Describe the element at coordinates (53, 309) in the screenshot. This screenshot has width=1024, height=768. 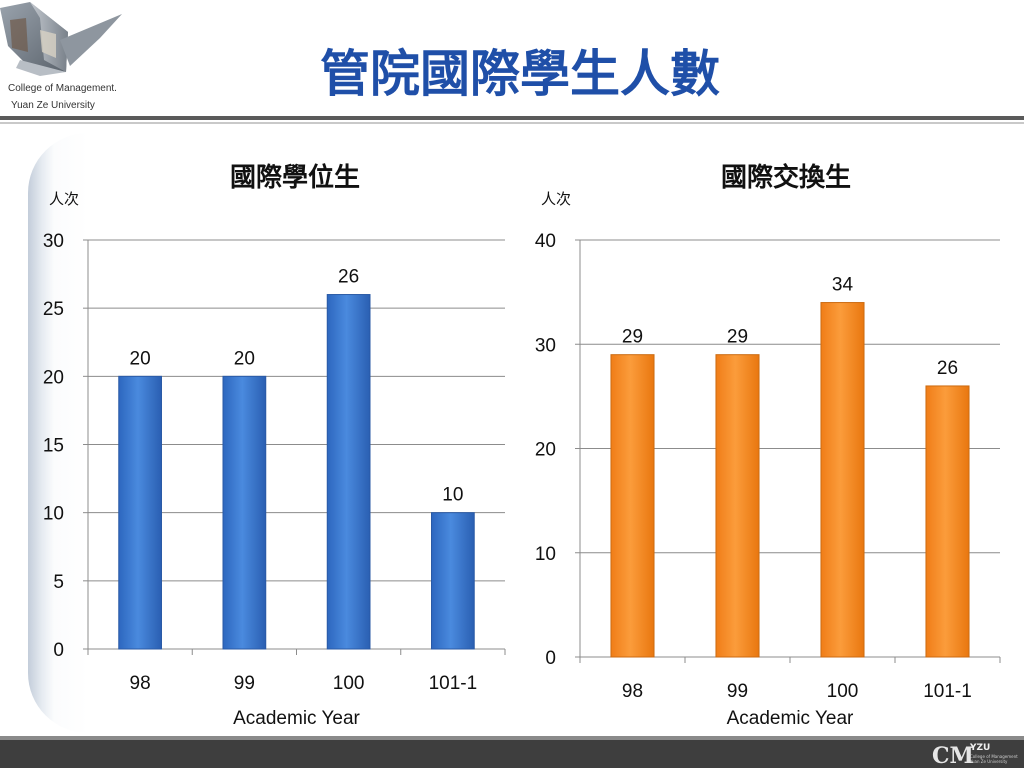
I see `y-tick-label: 25` at that location.